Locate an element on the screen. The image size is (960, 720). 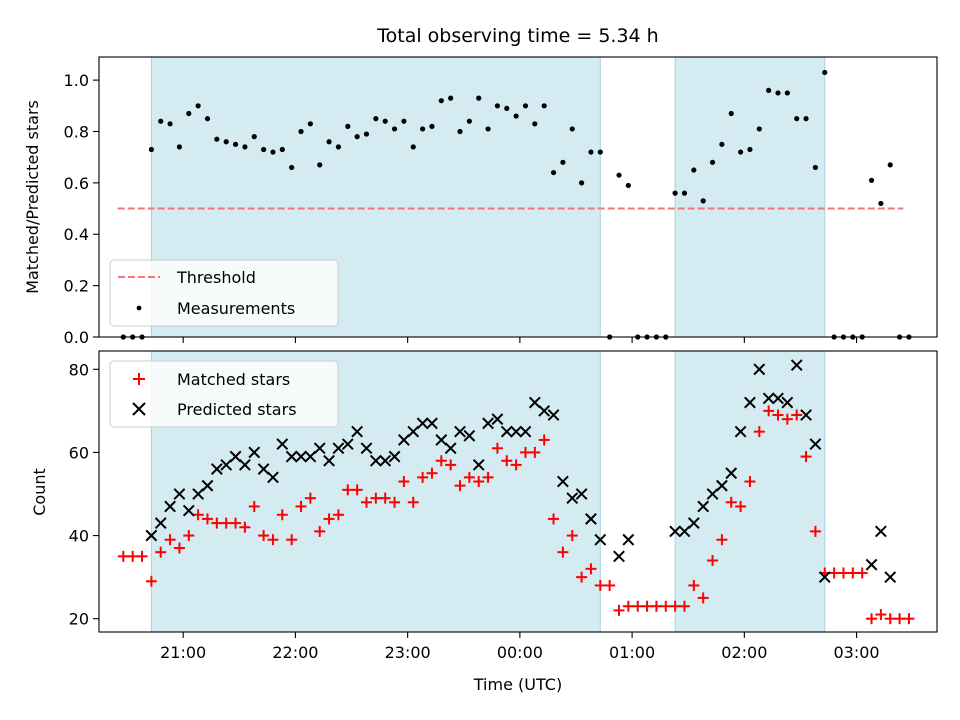
bottom-legend-box is located at coordinates (224, 394).